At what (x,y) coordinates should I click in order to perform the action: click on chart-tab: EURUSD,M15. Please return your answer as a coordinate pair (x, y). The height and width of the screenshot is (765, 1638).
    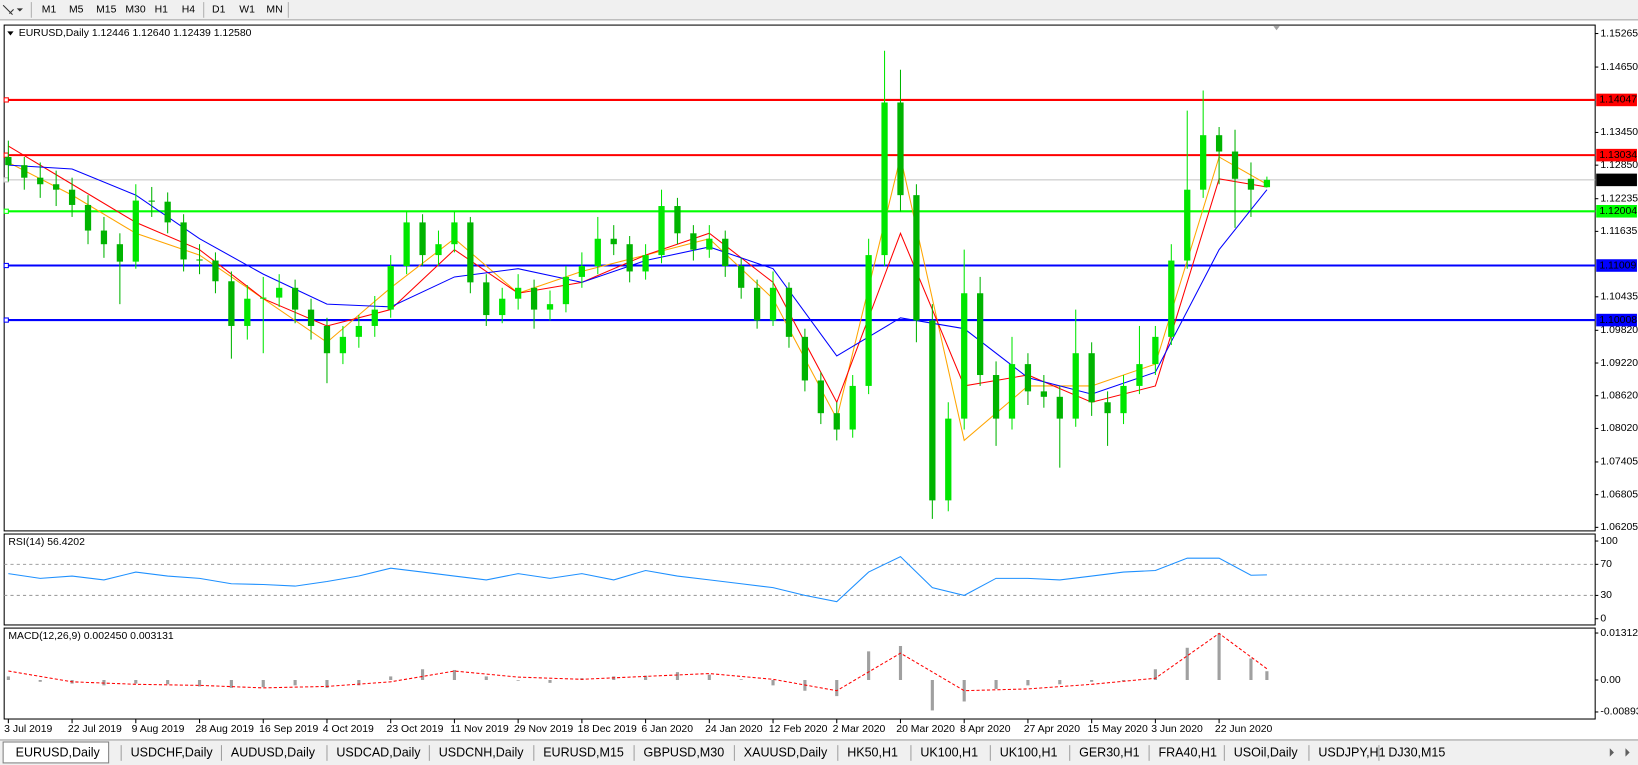
    Looking at the image, I should click on (583, 752).